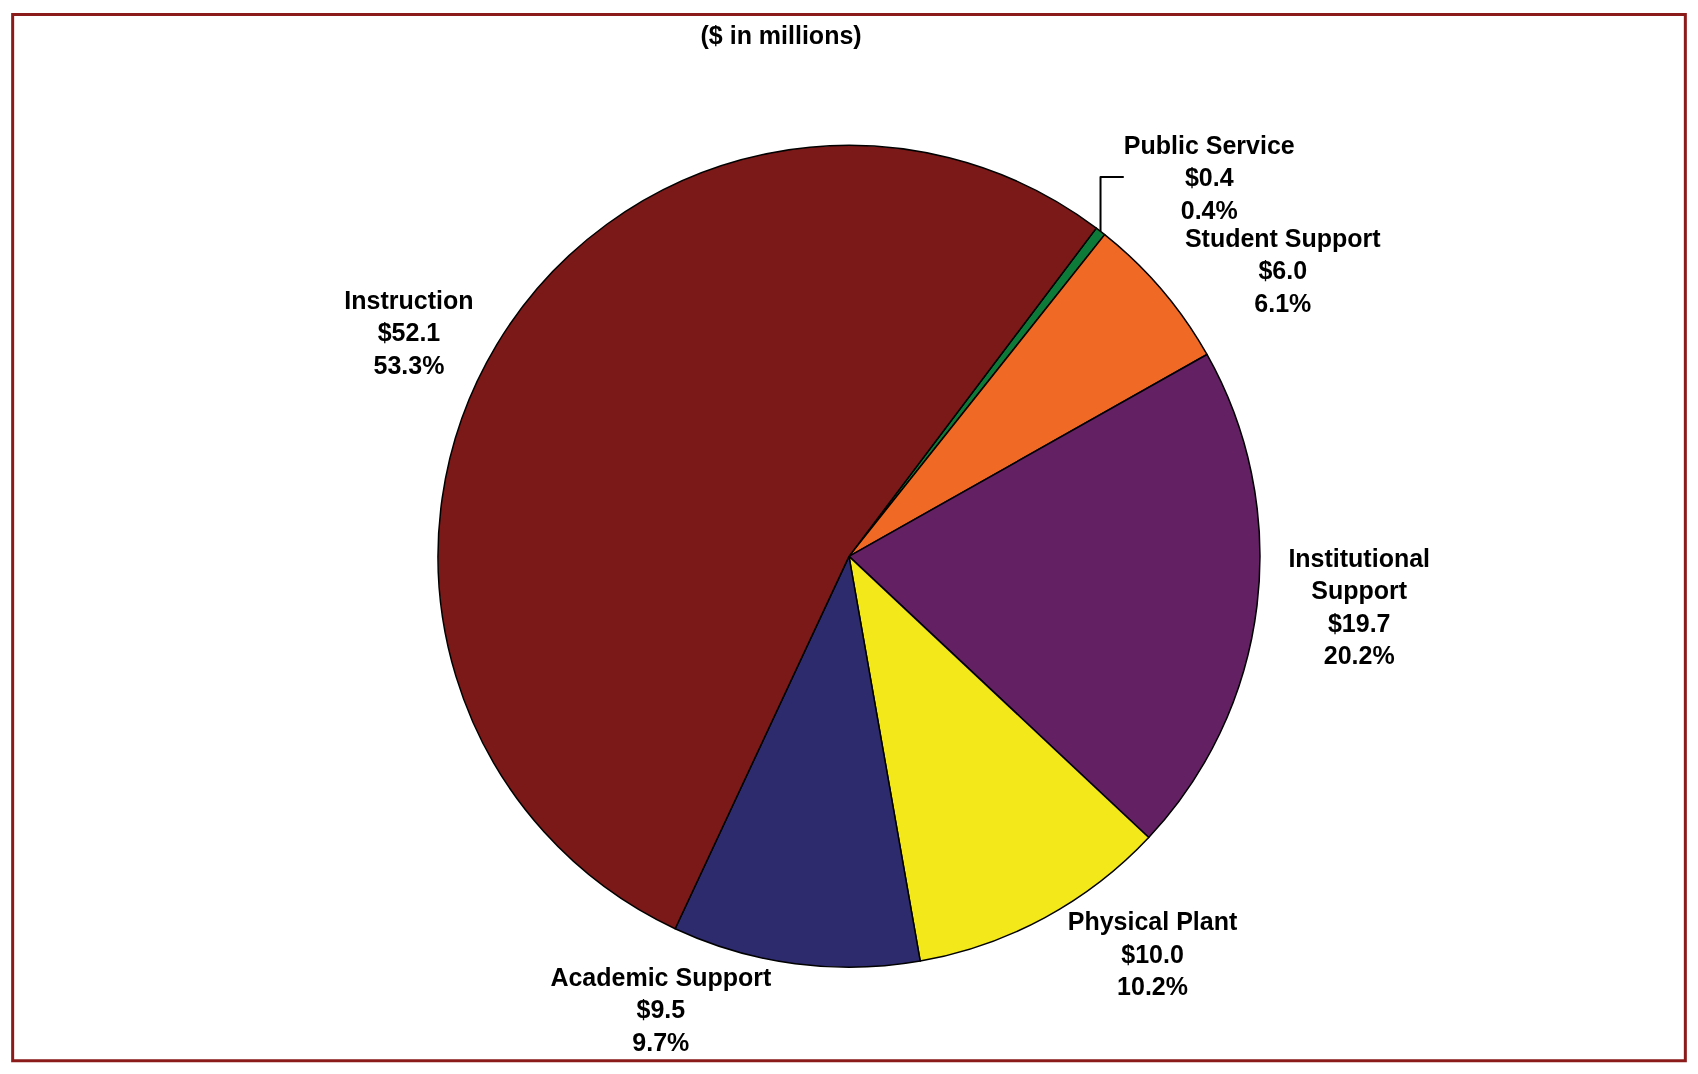 Image resolution: width=1698 pixels, height=1074 pixels. Describe the element at coordinates (409, 299) in the screenshot. I see `slice-label: Instruction` at that location.